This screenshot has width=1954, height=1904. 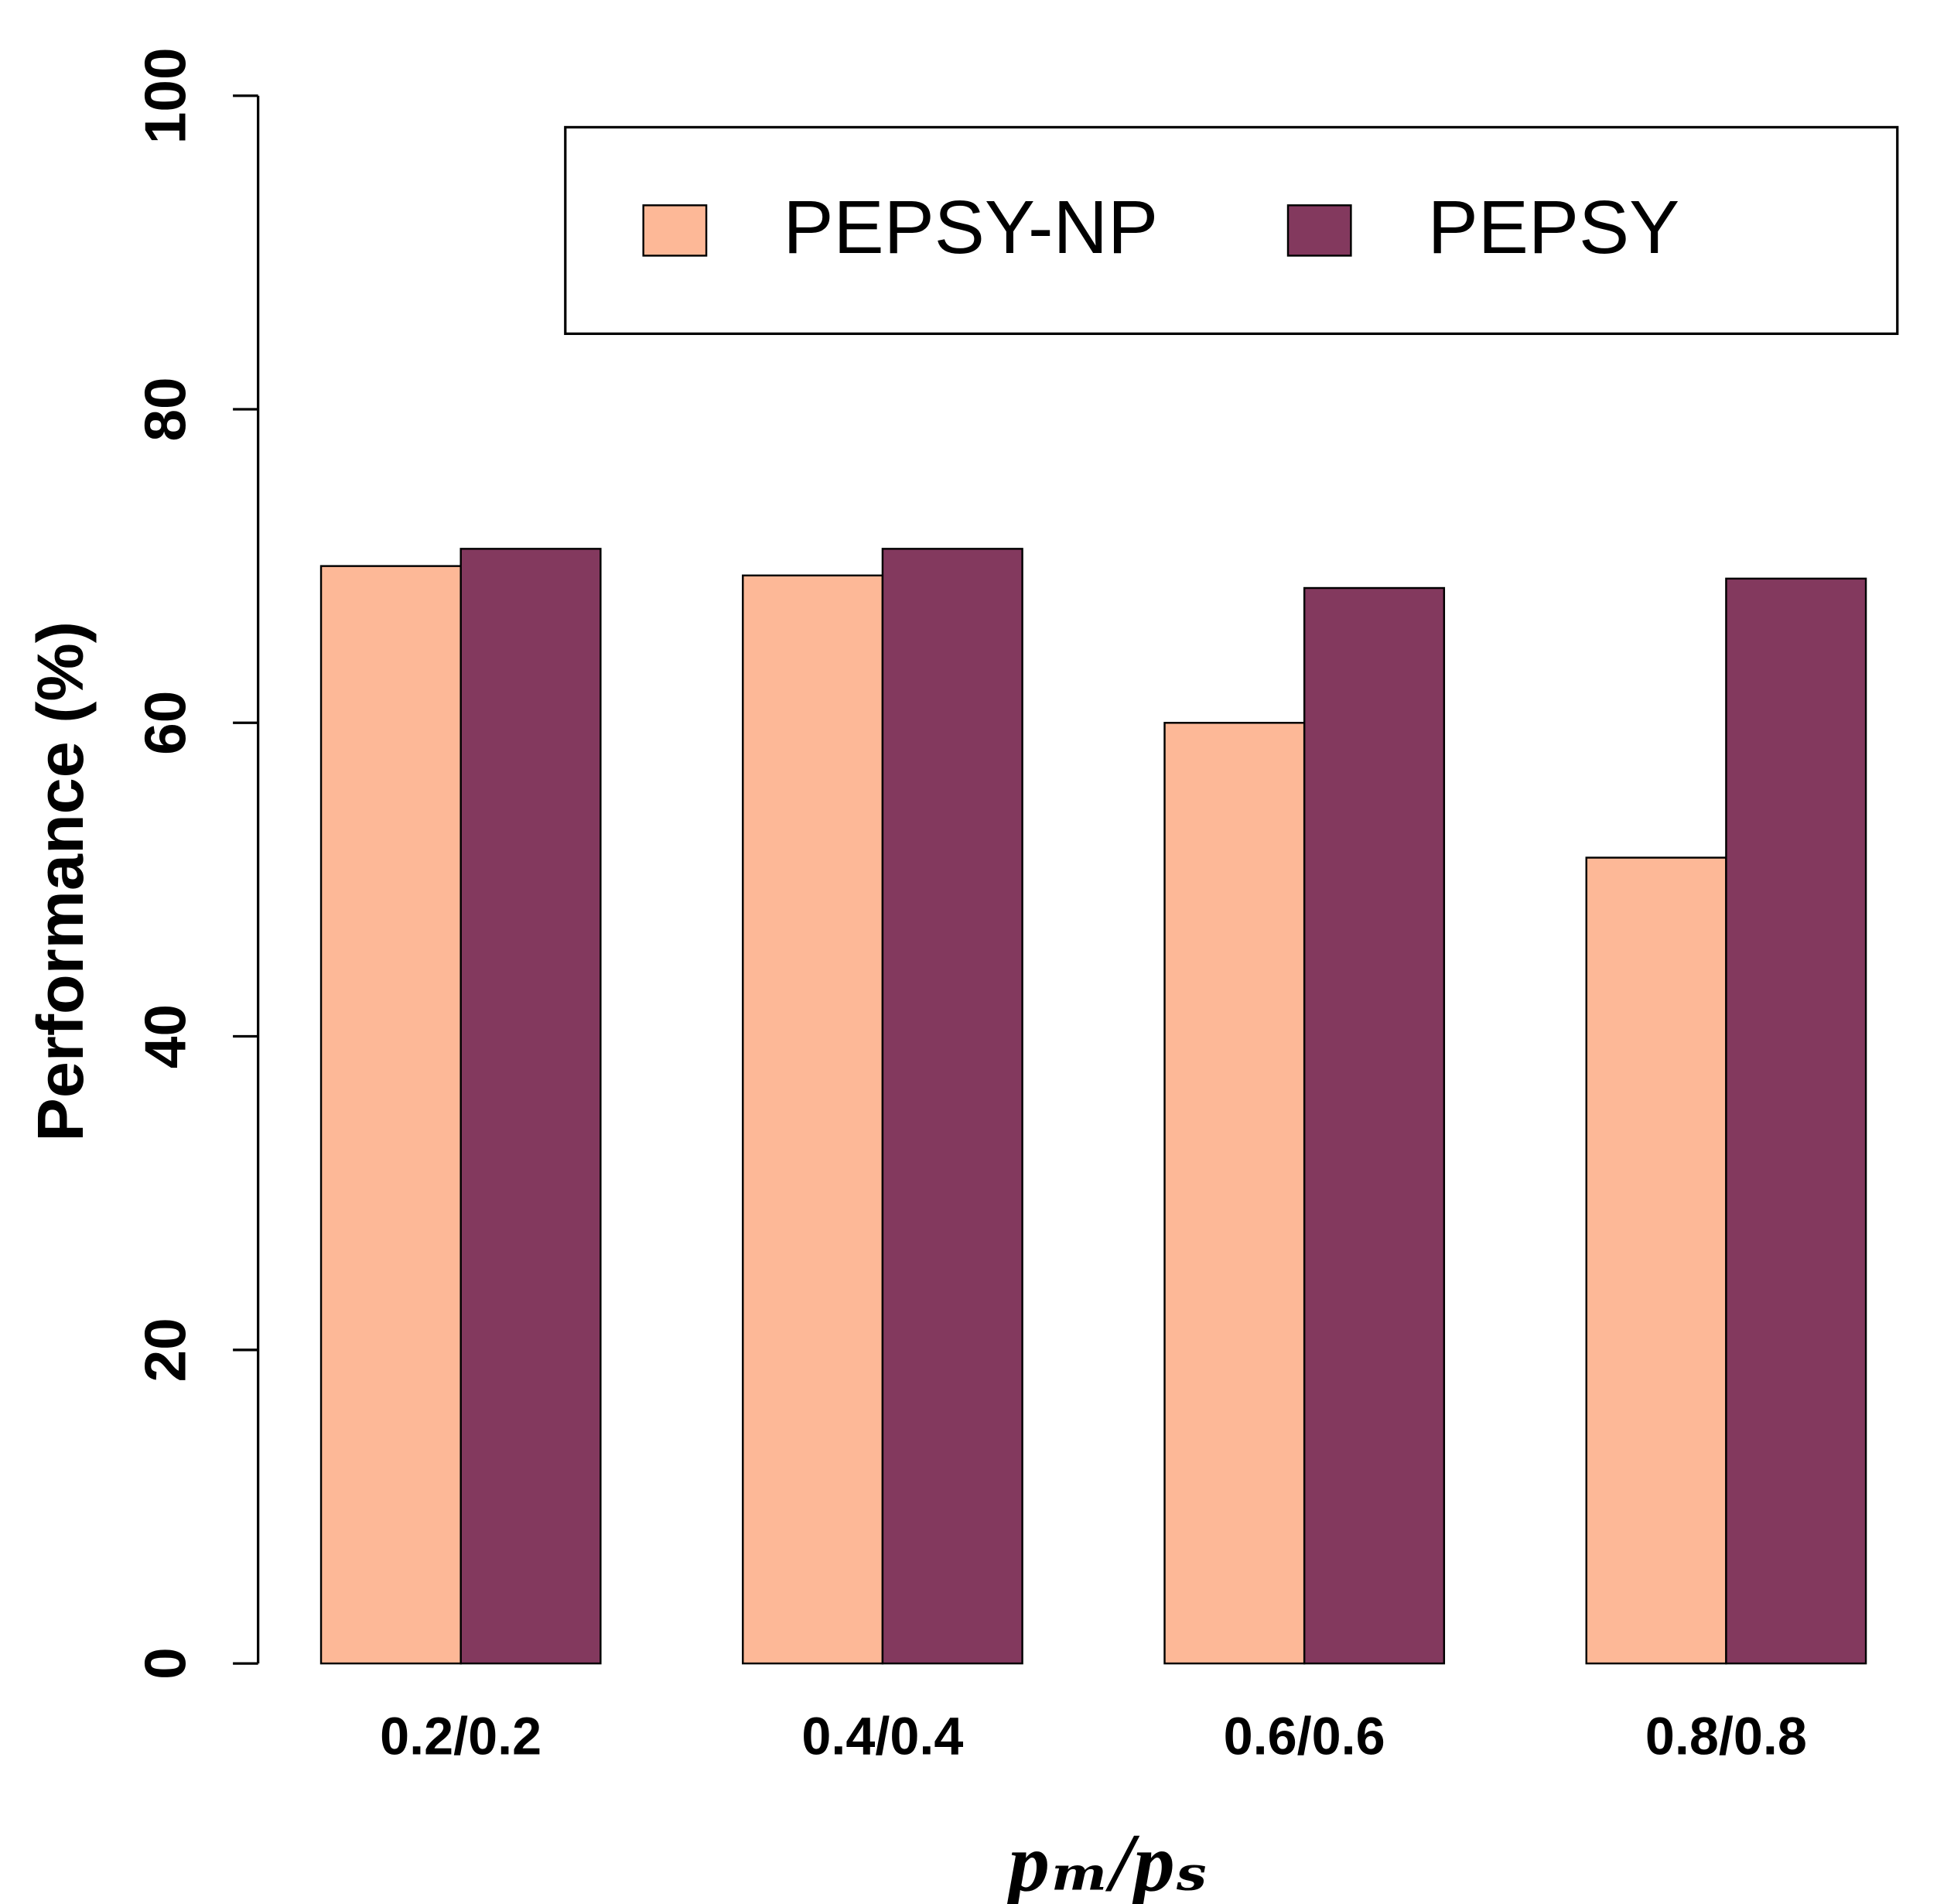 I want to click on y-tick-label: 0, so click(x=165, y=1663).